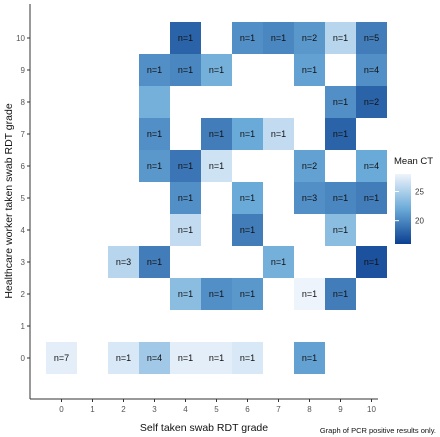 The image size is (440, 437). What do you see at coordinates (23, 262) in the screenshot?
I see `y-tick-label: 3` at bounding box center [23, 262].